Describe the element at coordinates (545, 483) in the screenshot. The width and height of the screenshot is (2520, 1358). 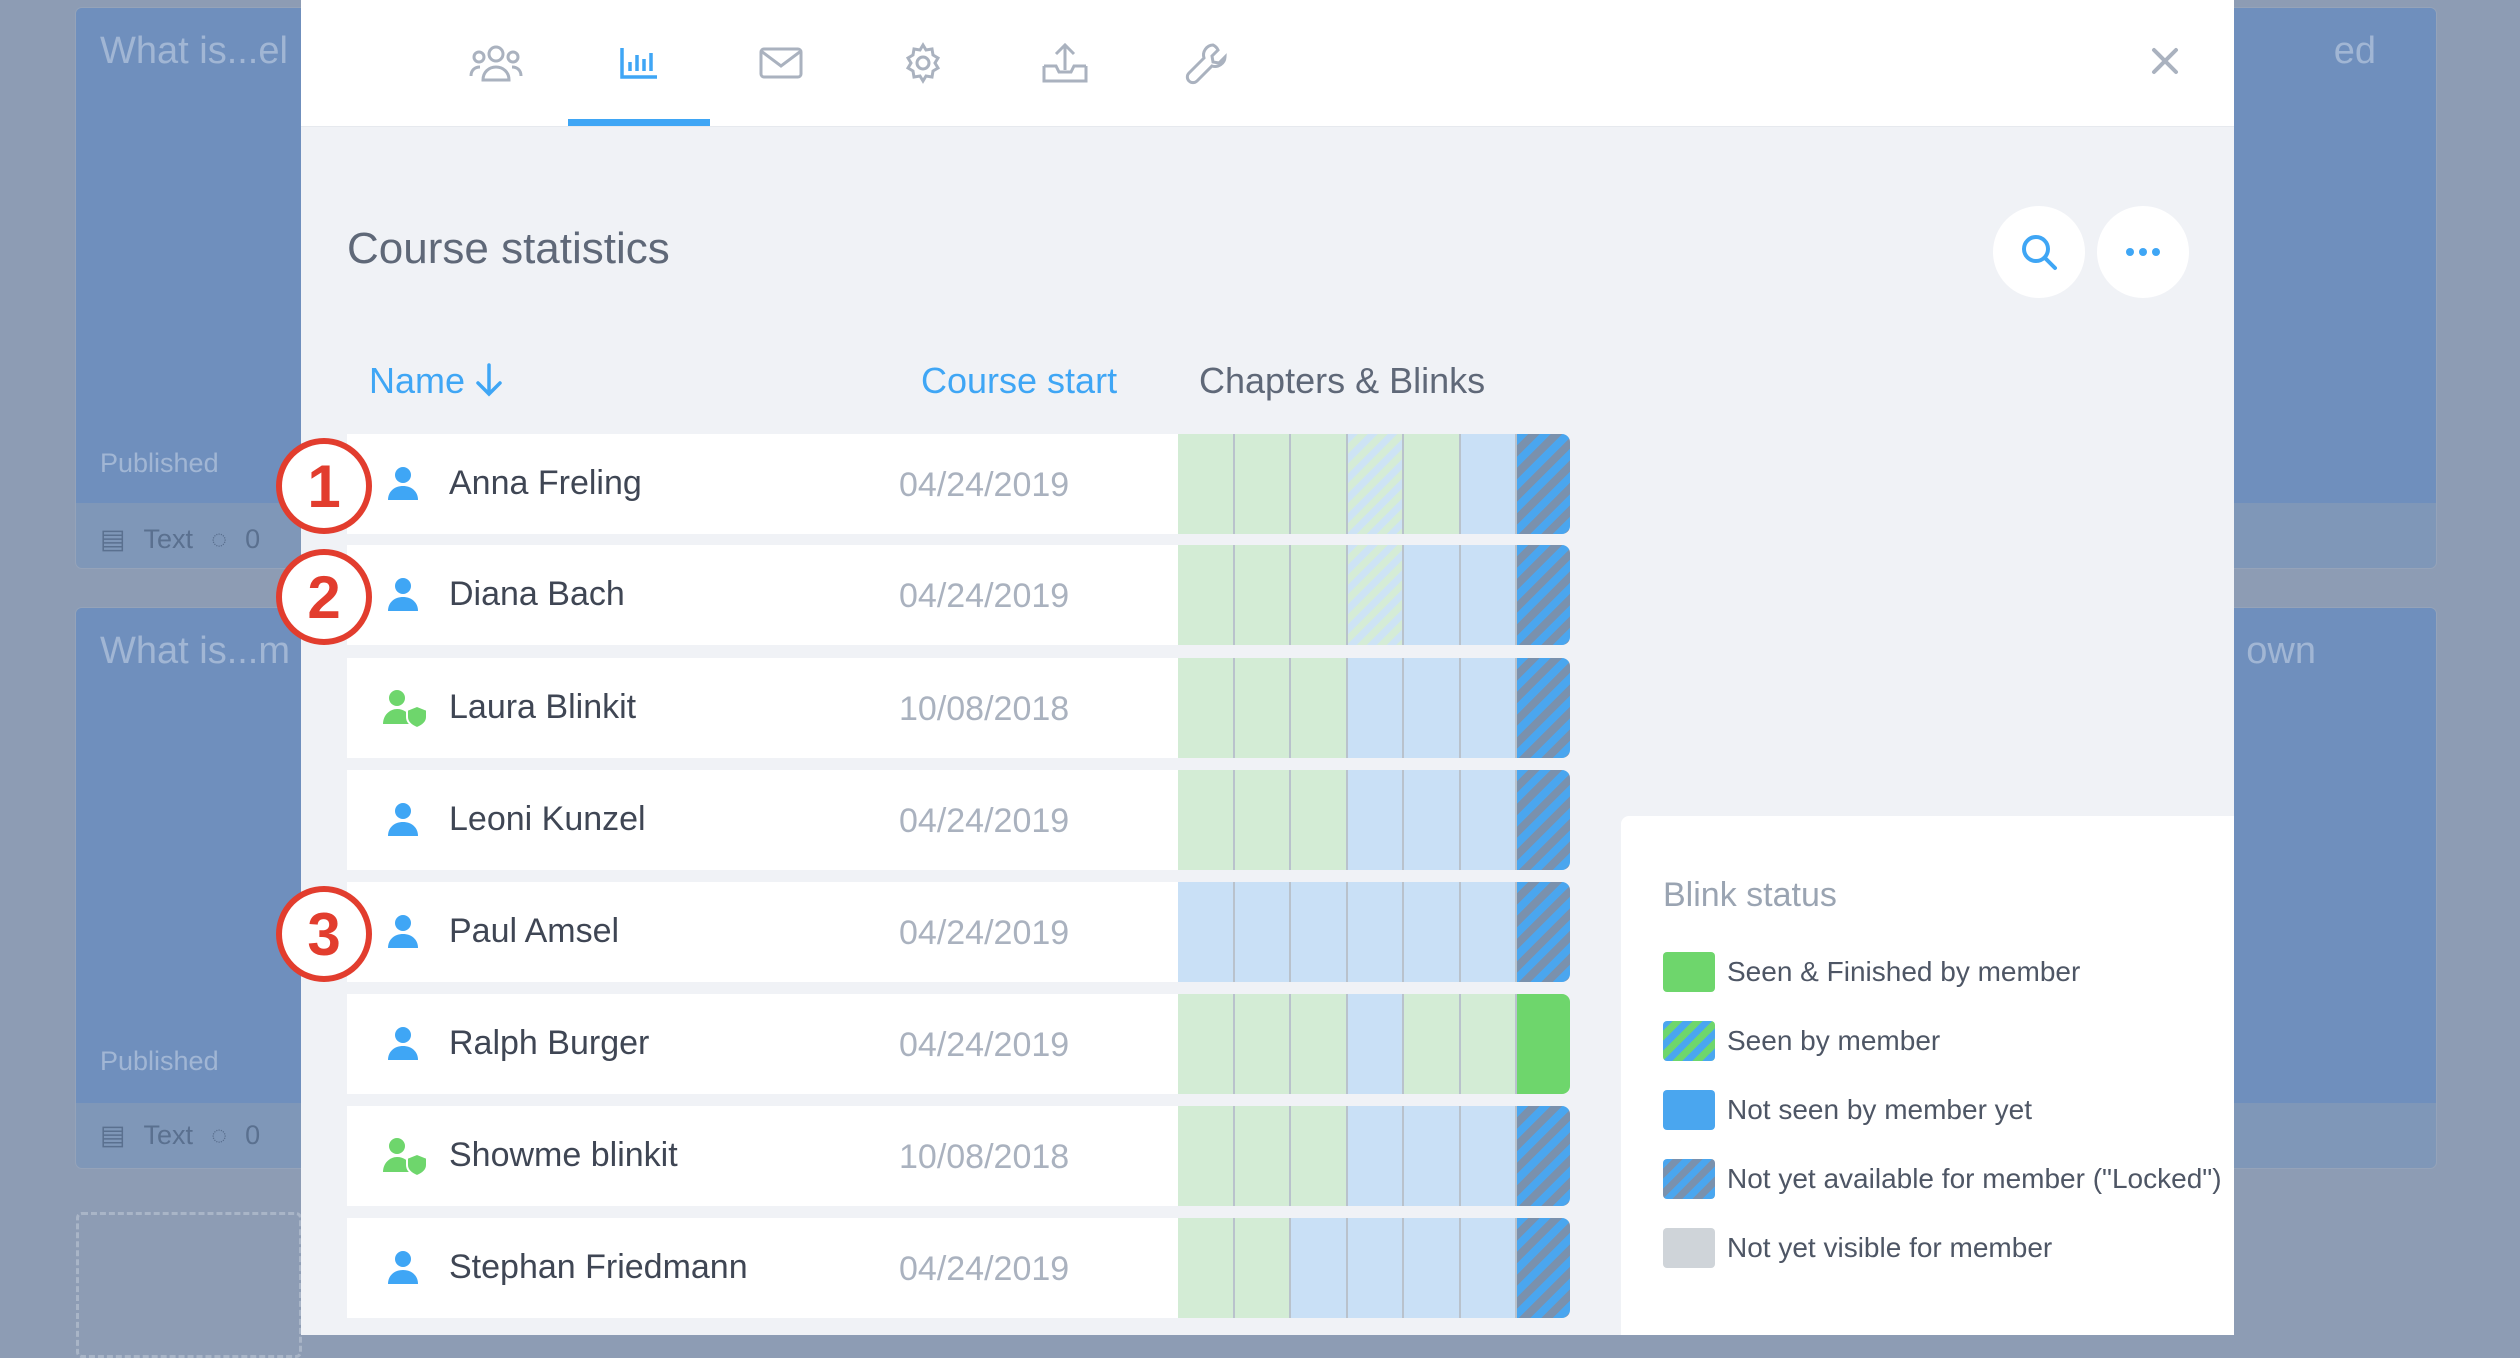
I see `member-name: Anna Freling` at that location.